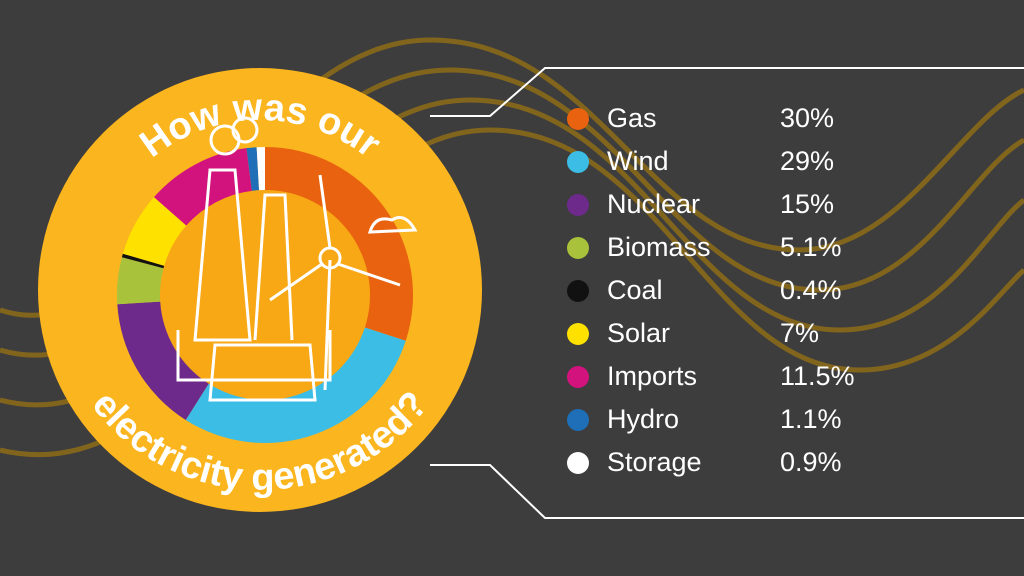  I want to click on legend-value: 0.9%, so click(811, 462).